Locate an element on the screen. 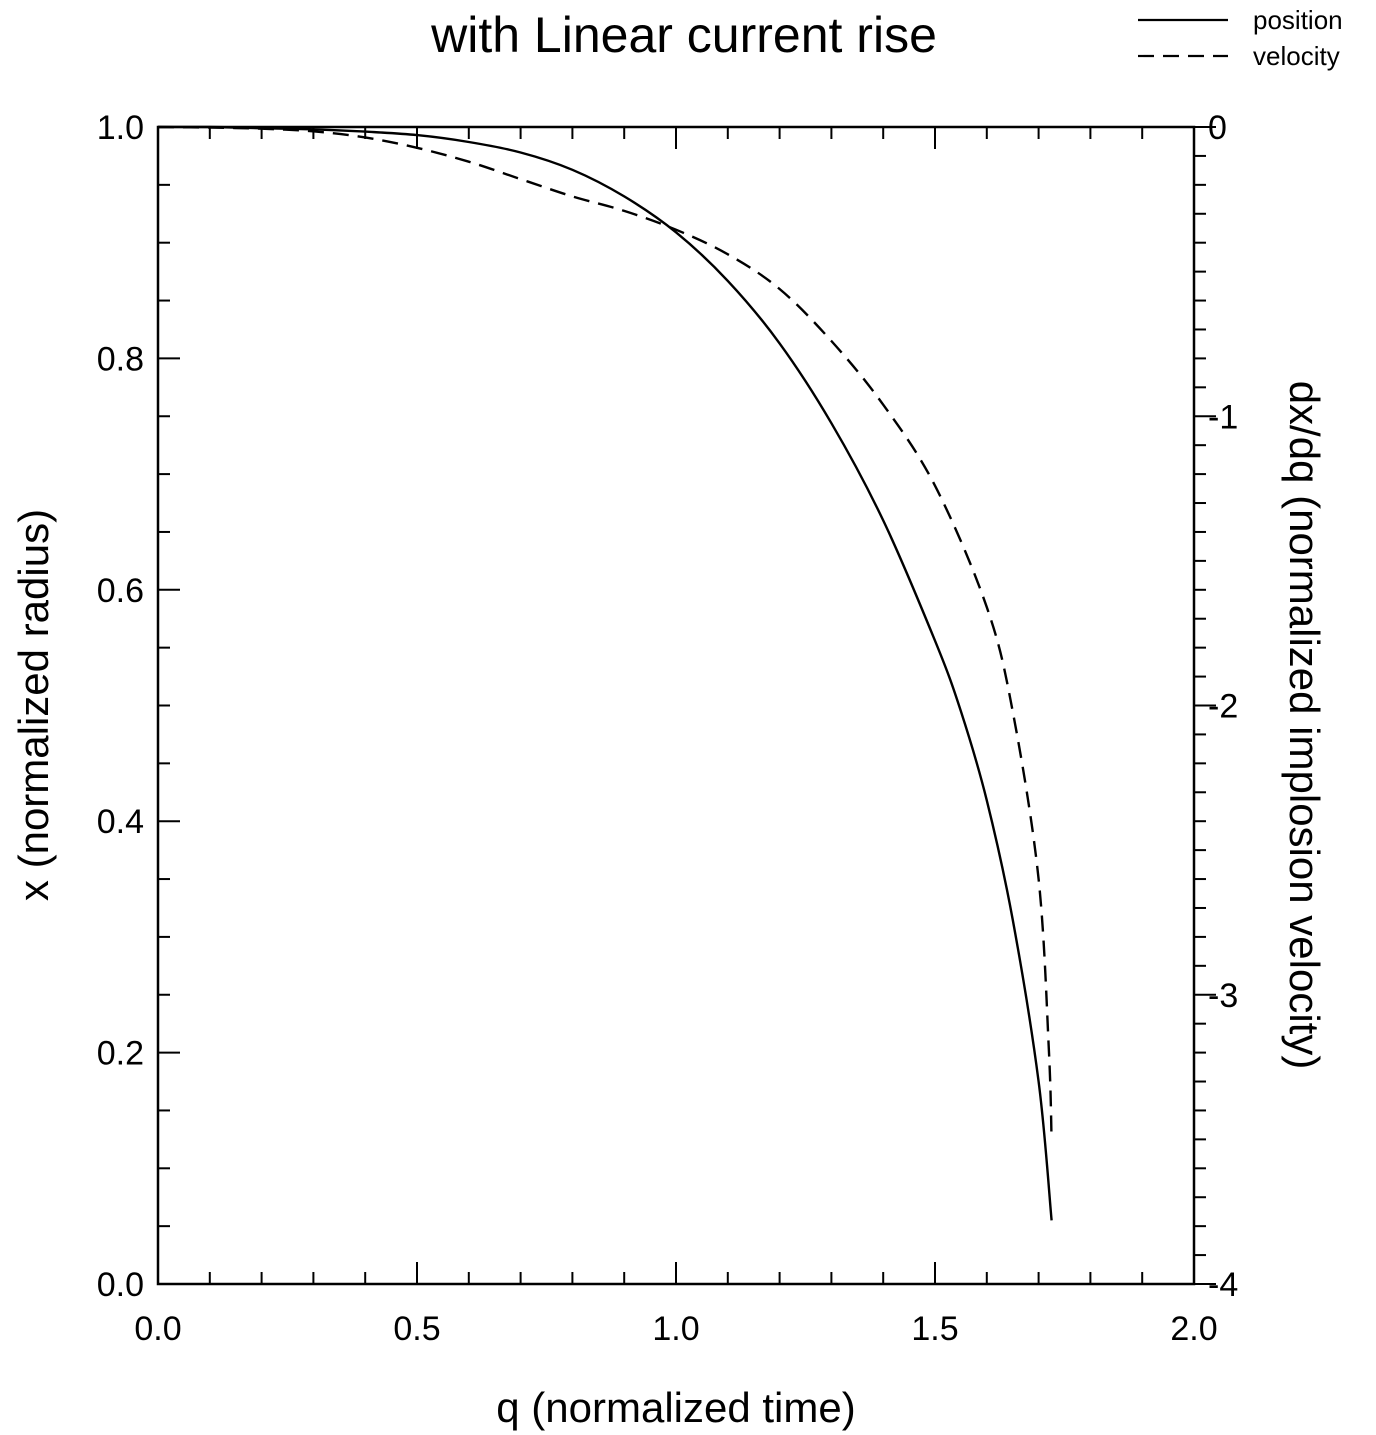 This screenshot has height=1435, width=1376. y-tick-label: 0.8 is located at coordinates (120, 359).